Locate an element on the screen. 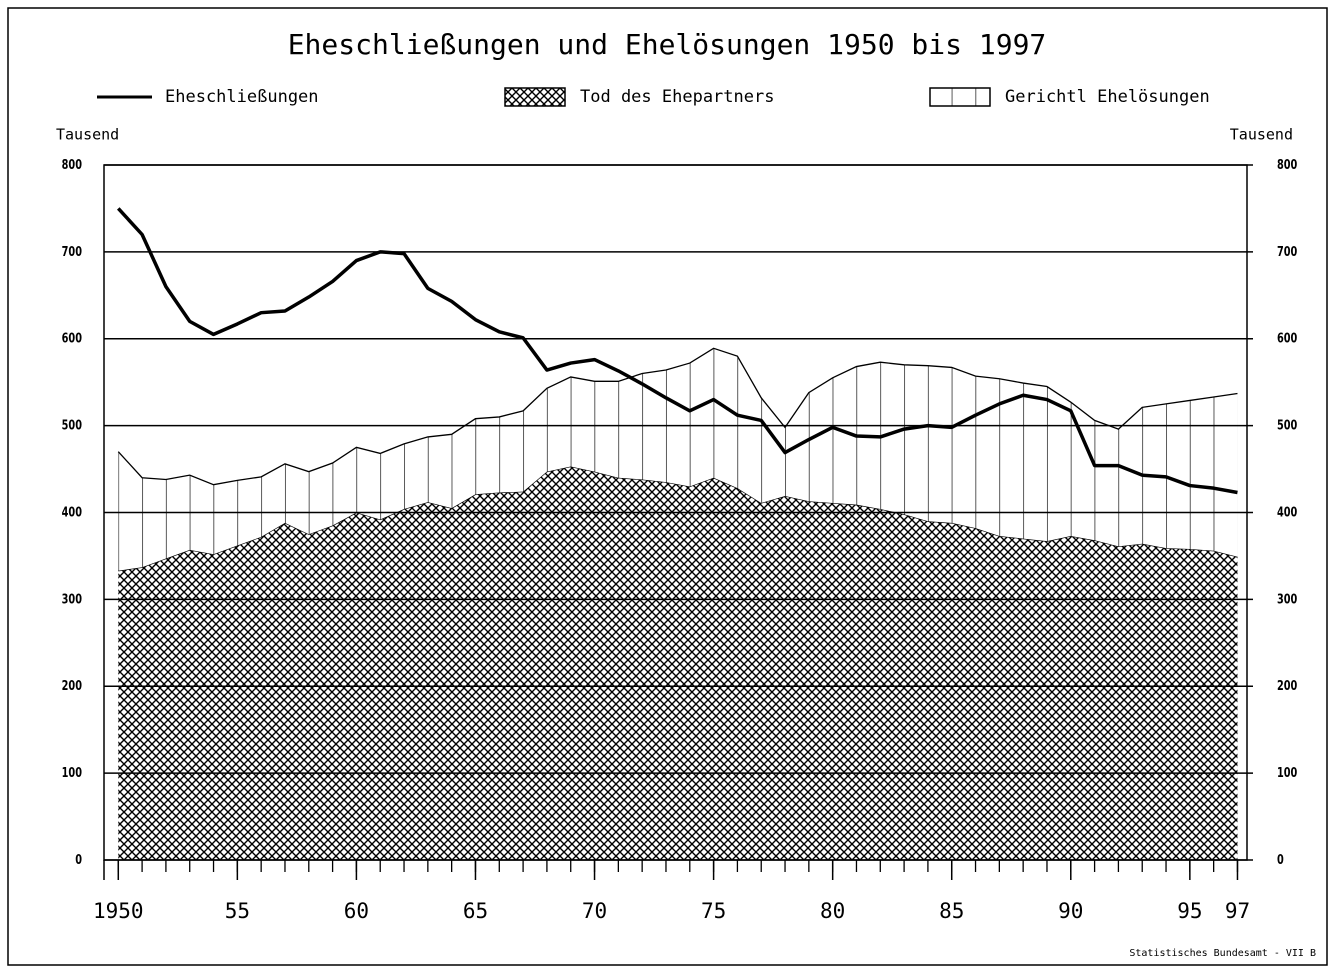 Image resolution: width=1335 pixels, height=967 pixels. y-tick-label: 600 is located at coordinates (72, 338).